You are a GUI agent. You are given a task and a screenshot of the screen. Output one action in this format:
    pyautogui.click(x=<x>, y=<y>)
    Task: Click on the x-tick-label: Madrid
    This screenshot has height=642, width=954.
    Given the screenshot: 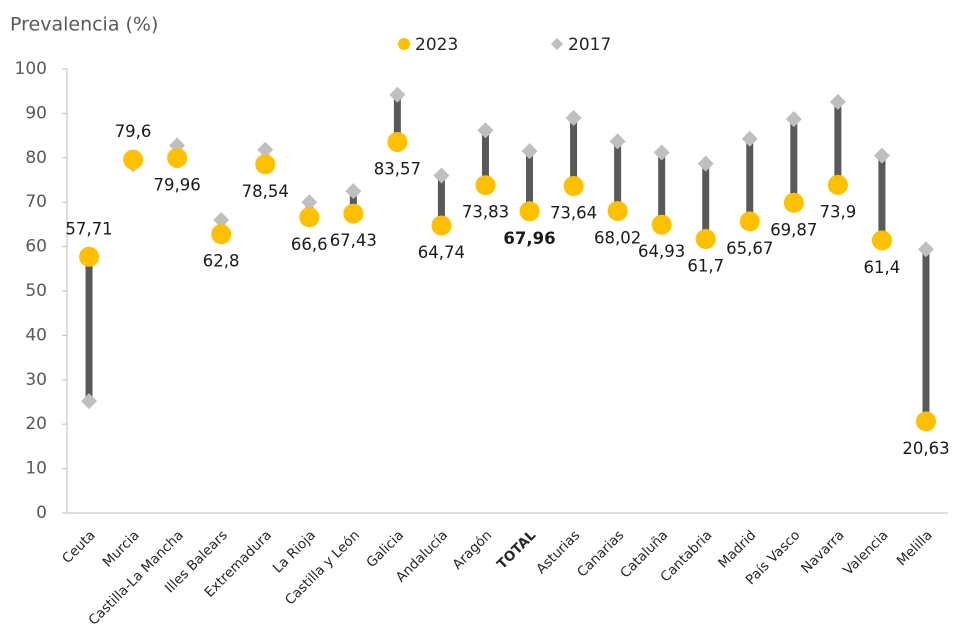 What is the action you would take?
    pyautogui.click(x=737, y=549)
    